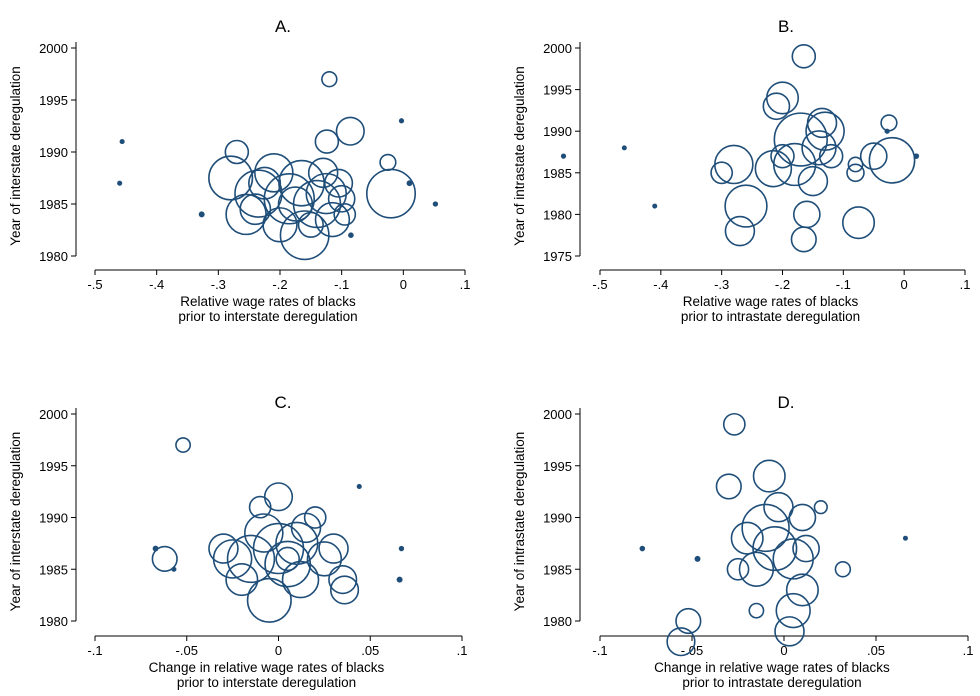 This screenshot has width=980, height=696. What do you see at coordinates (156, 284) in the screenshot?
I see `x-tick-label: -.4` at bounding box center [156, 284].